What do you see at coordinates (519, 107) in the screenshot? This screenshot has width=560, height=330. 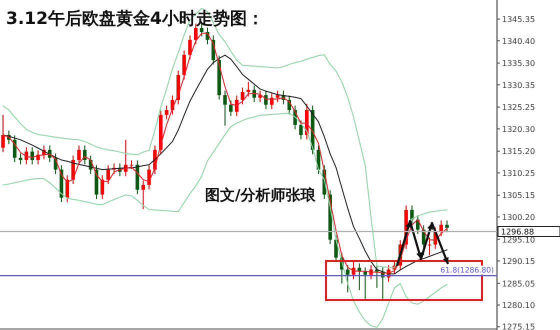 I see `y-tick-label: 1325.25` at bounding box center [519, 107].